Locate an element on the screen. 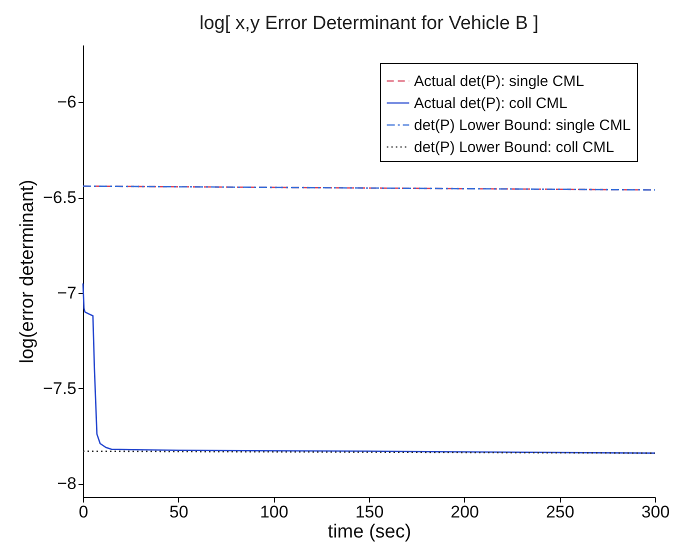  legend-label: det(P) Lower Bound: coll CML is located at coordinates (514, 147).